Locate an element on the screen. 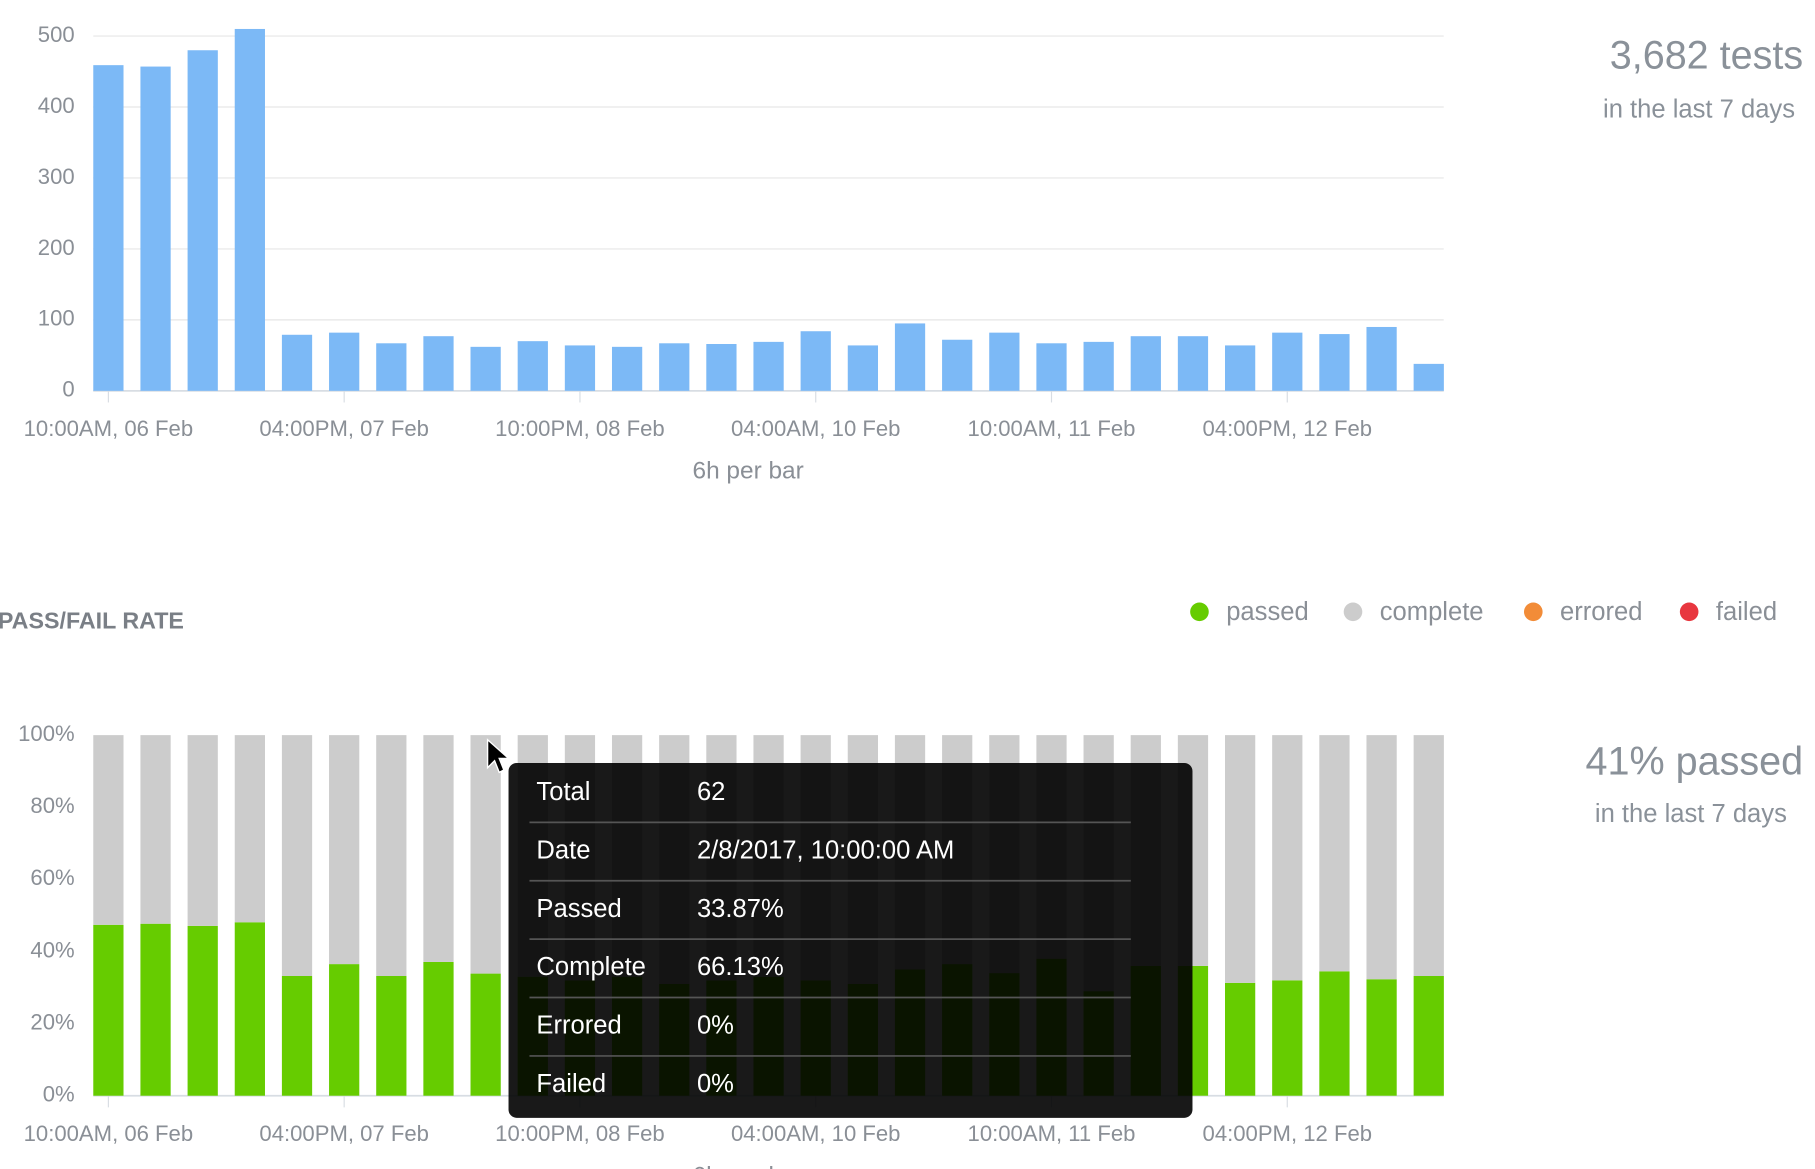 The height and width of the screenshot is (1169, 1815). tooltip-key: Passed is located at coordinates (578, 909).